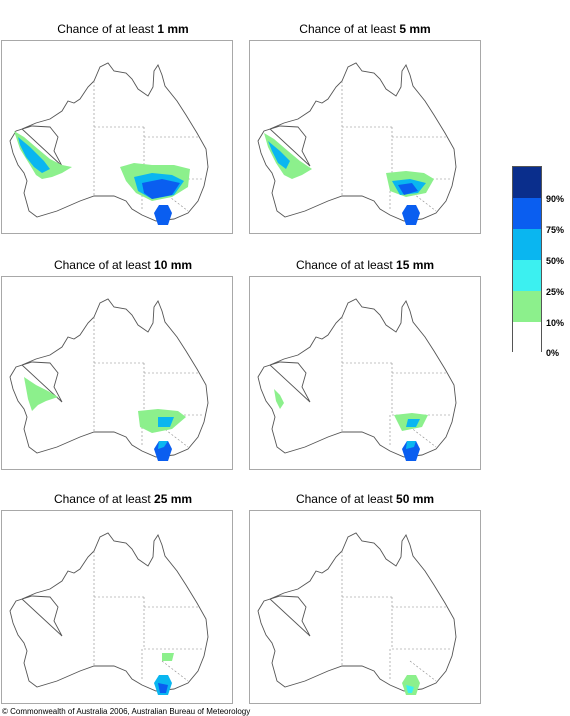 This screenshot has height=716, width=570. Describe the element at coordinates (553, 353) in the screenshot. I see `legend-label: 0%` at that location.